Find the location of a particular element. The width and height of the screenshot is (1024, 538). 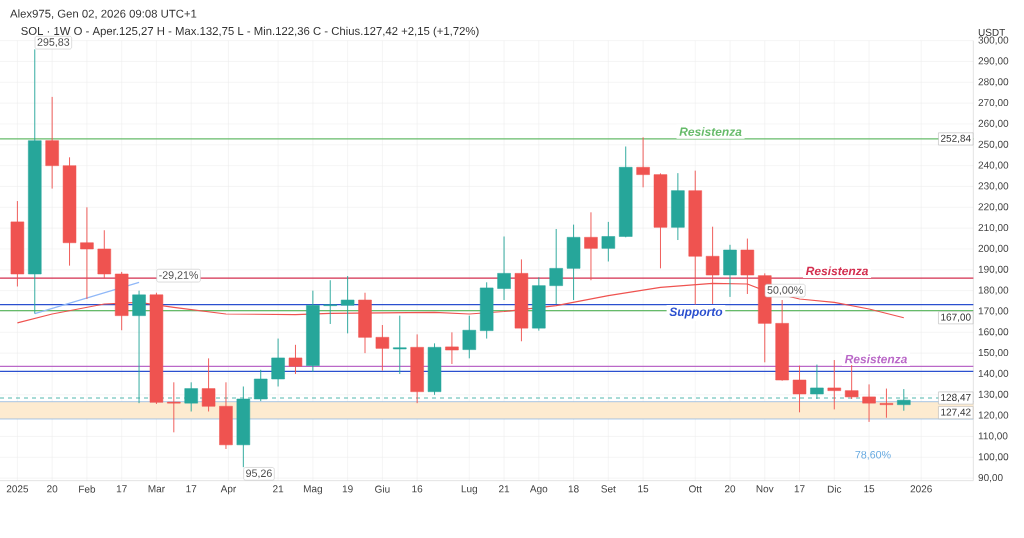

x-tick-label: Ago is located at coordinates (538, 490).